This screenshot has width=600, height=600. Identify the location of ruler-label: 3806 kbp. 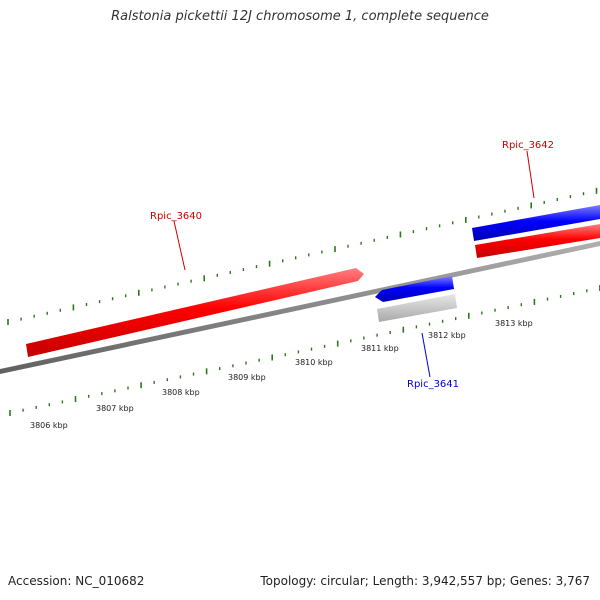
(49, 425).